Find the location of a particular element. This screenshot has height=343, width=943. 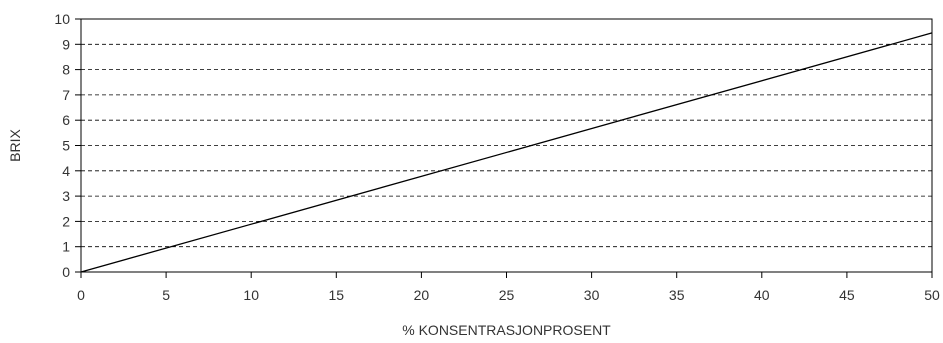

x-tick-label-0: 0 is located at coordinates (81, 295).